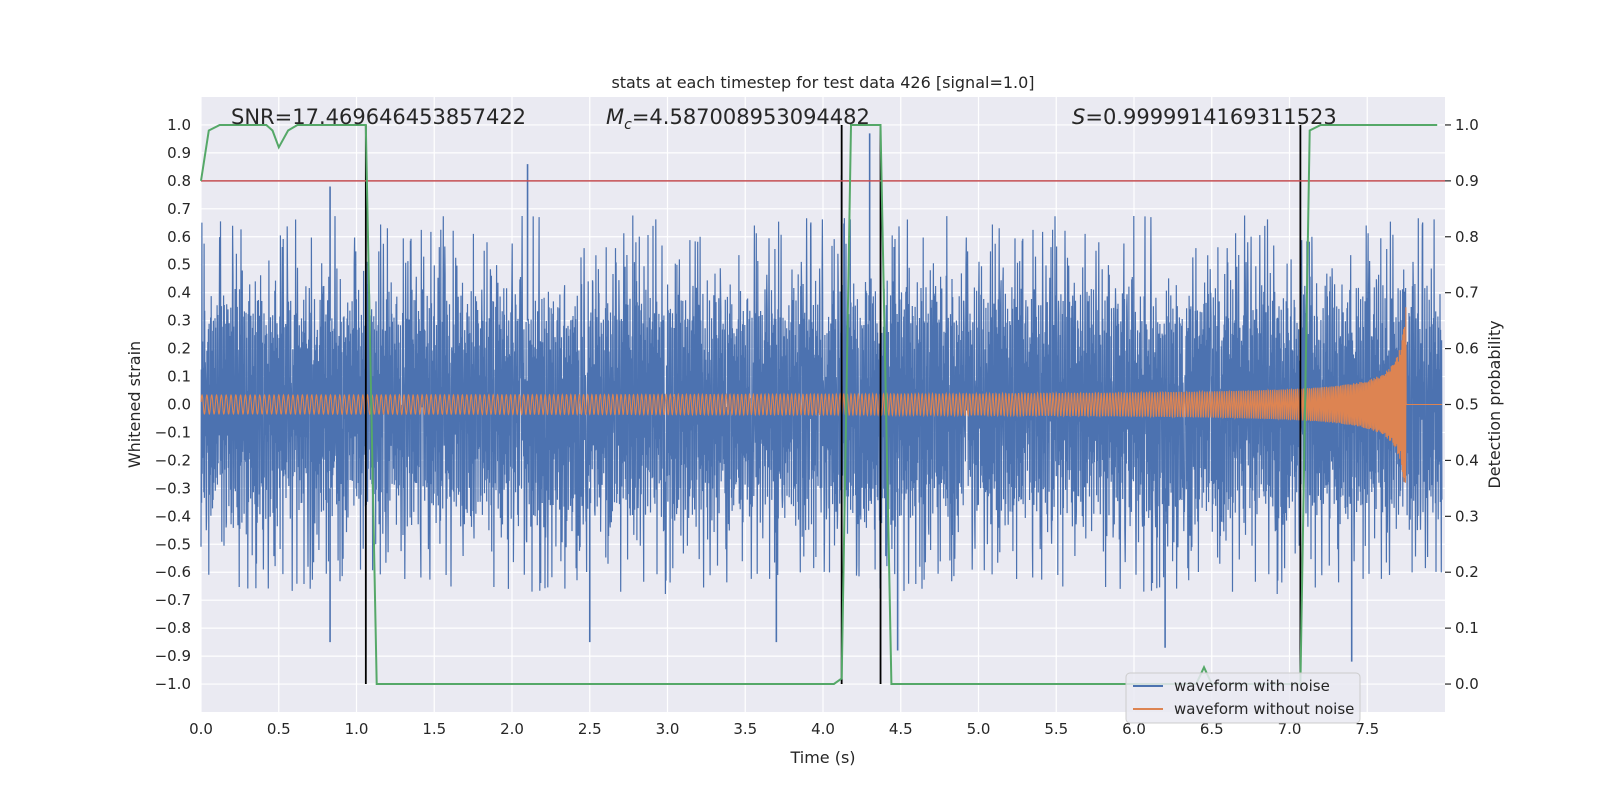  Describe the element at coordinates (668, 729) in the screenshot. I see `x-tick-label: 3.0` at that location.